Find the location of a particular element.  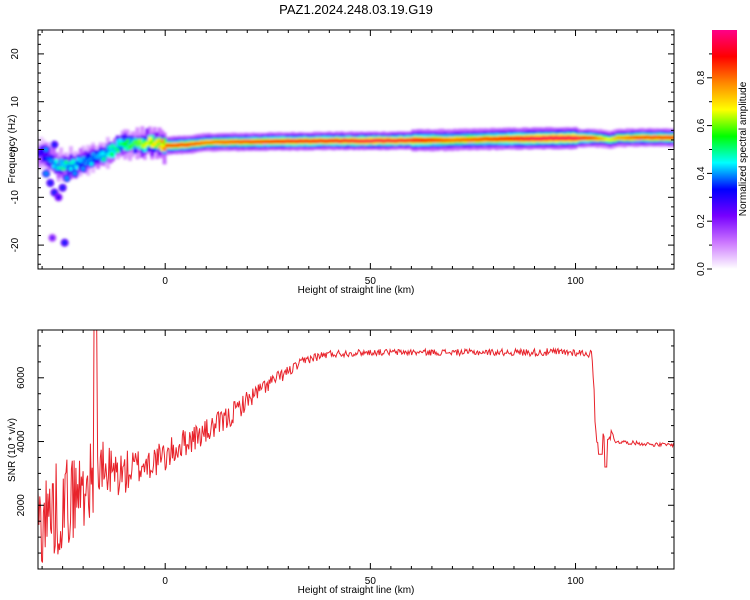

spectrogram-x-tick-label: 100 is located at coordinates (575, 281).